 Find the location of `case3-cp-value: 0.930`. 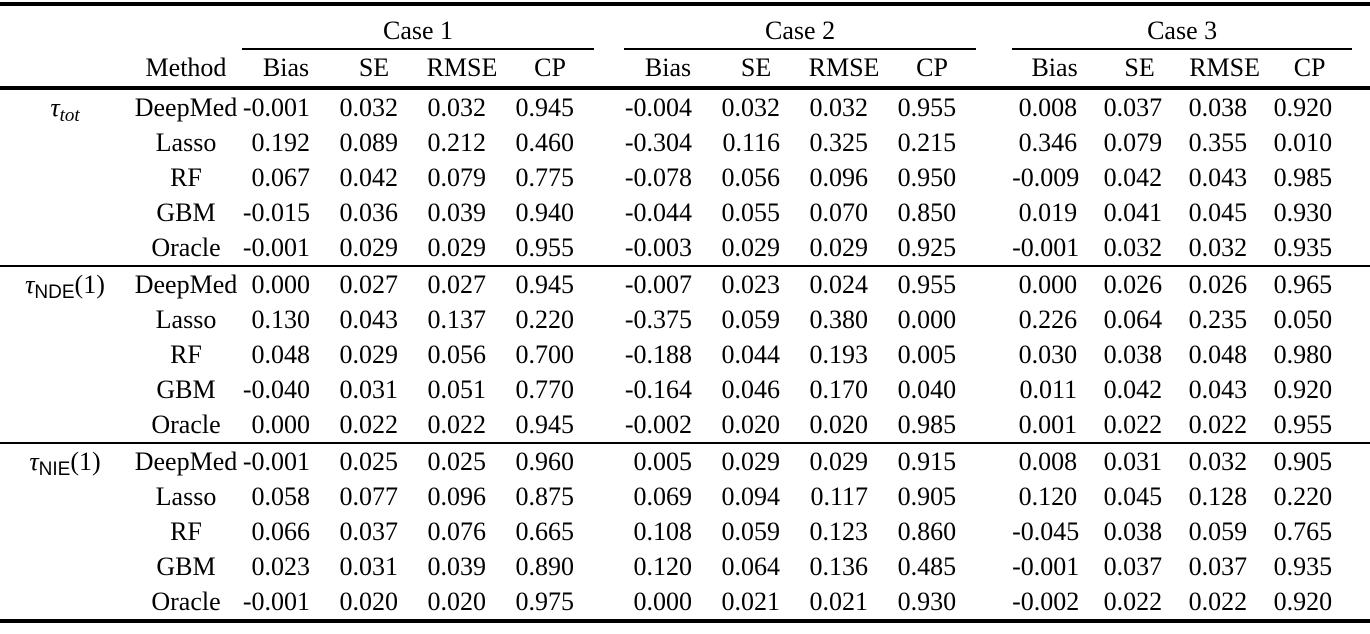

case3-cp-value: 0.930 is located at coordinates (1303, 212).